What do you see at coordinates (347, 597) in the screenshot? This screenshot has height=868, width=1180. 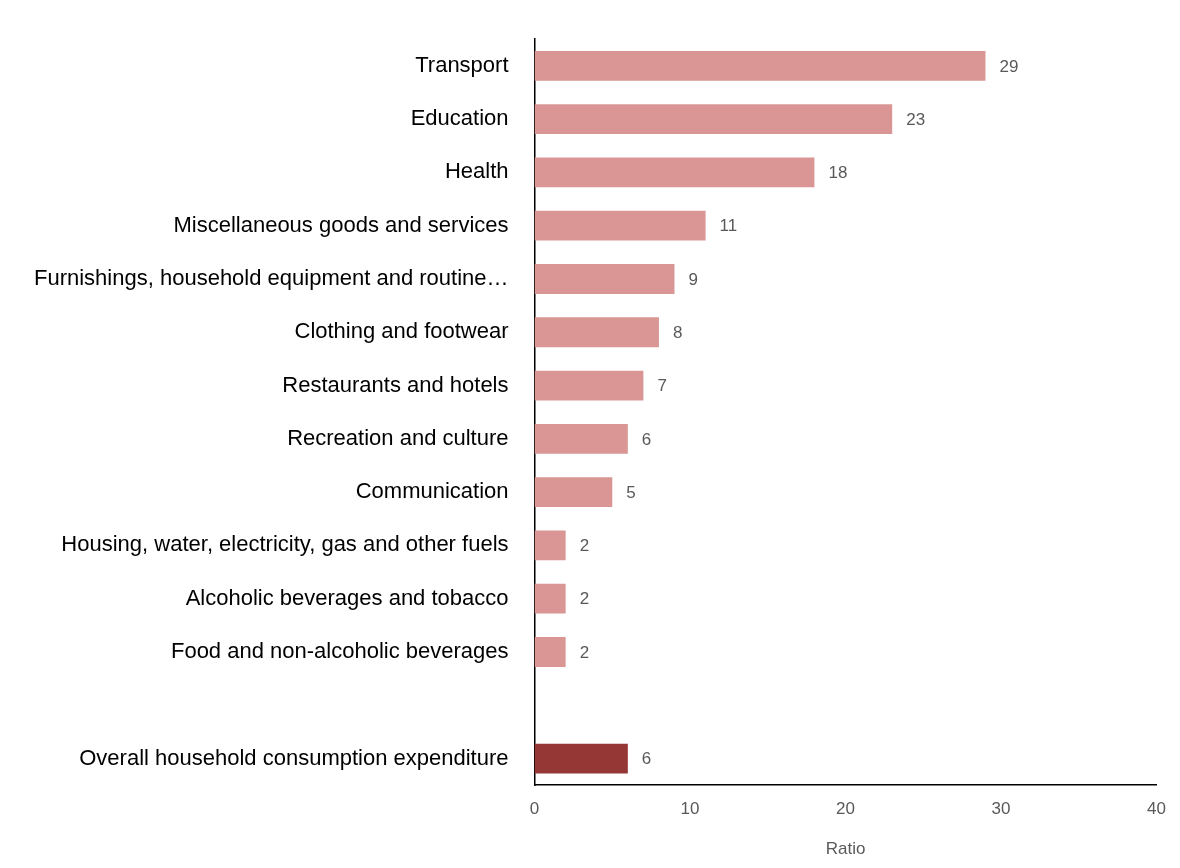 I see `y-tick-label: Alcoholic beverages and tobacco` at bounding box center [347, 597].